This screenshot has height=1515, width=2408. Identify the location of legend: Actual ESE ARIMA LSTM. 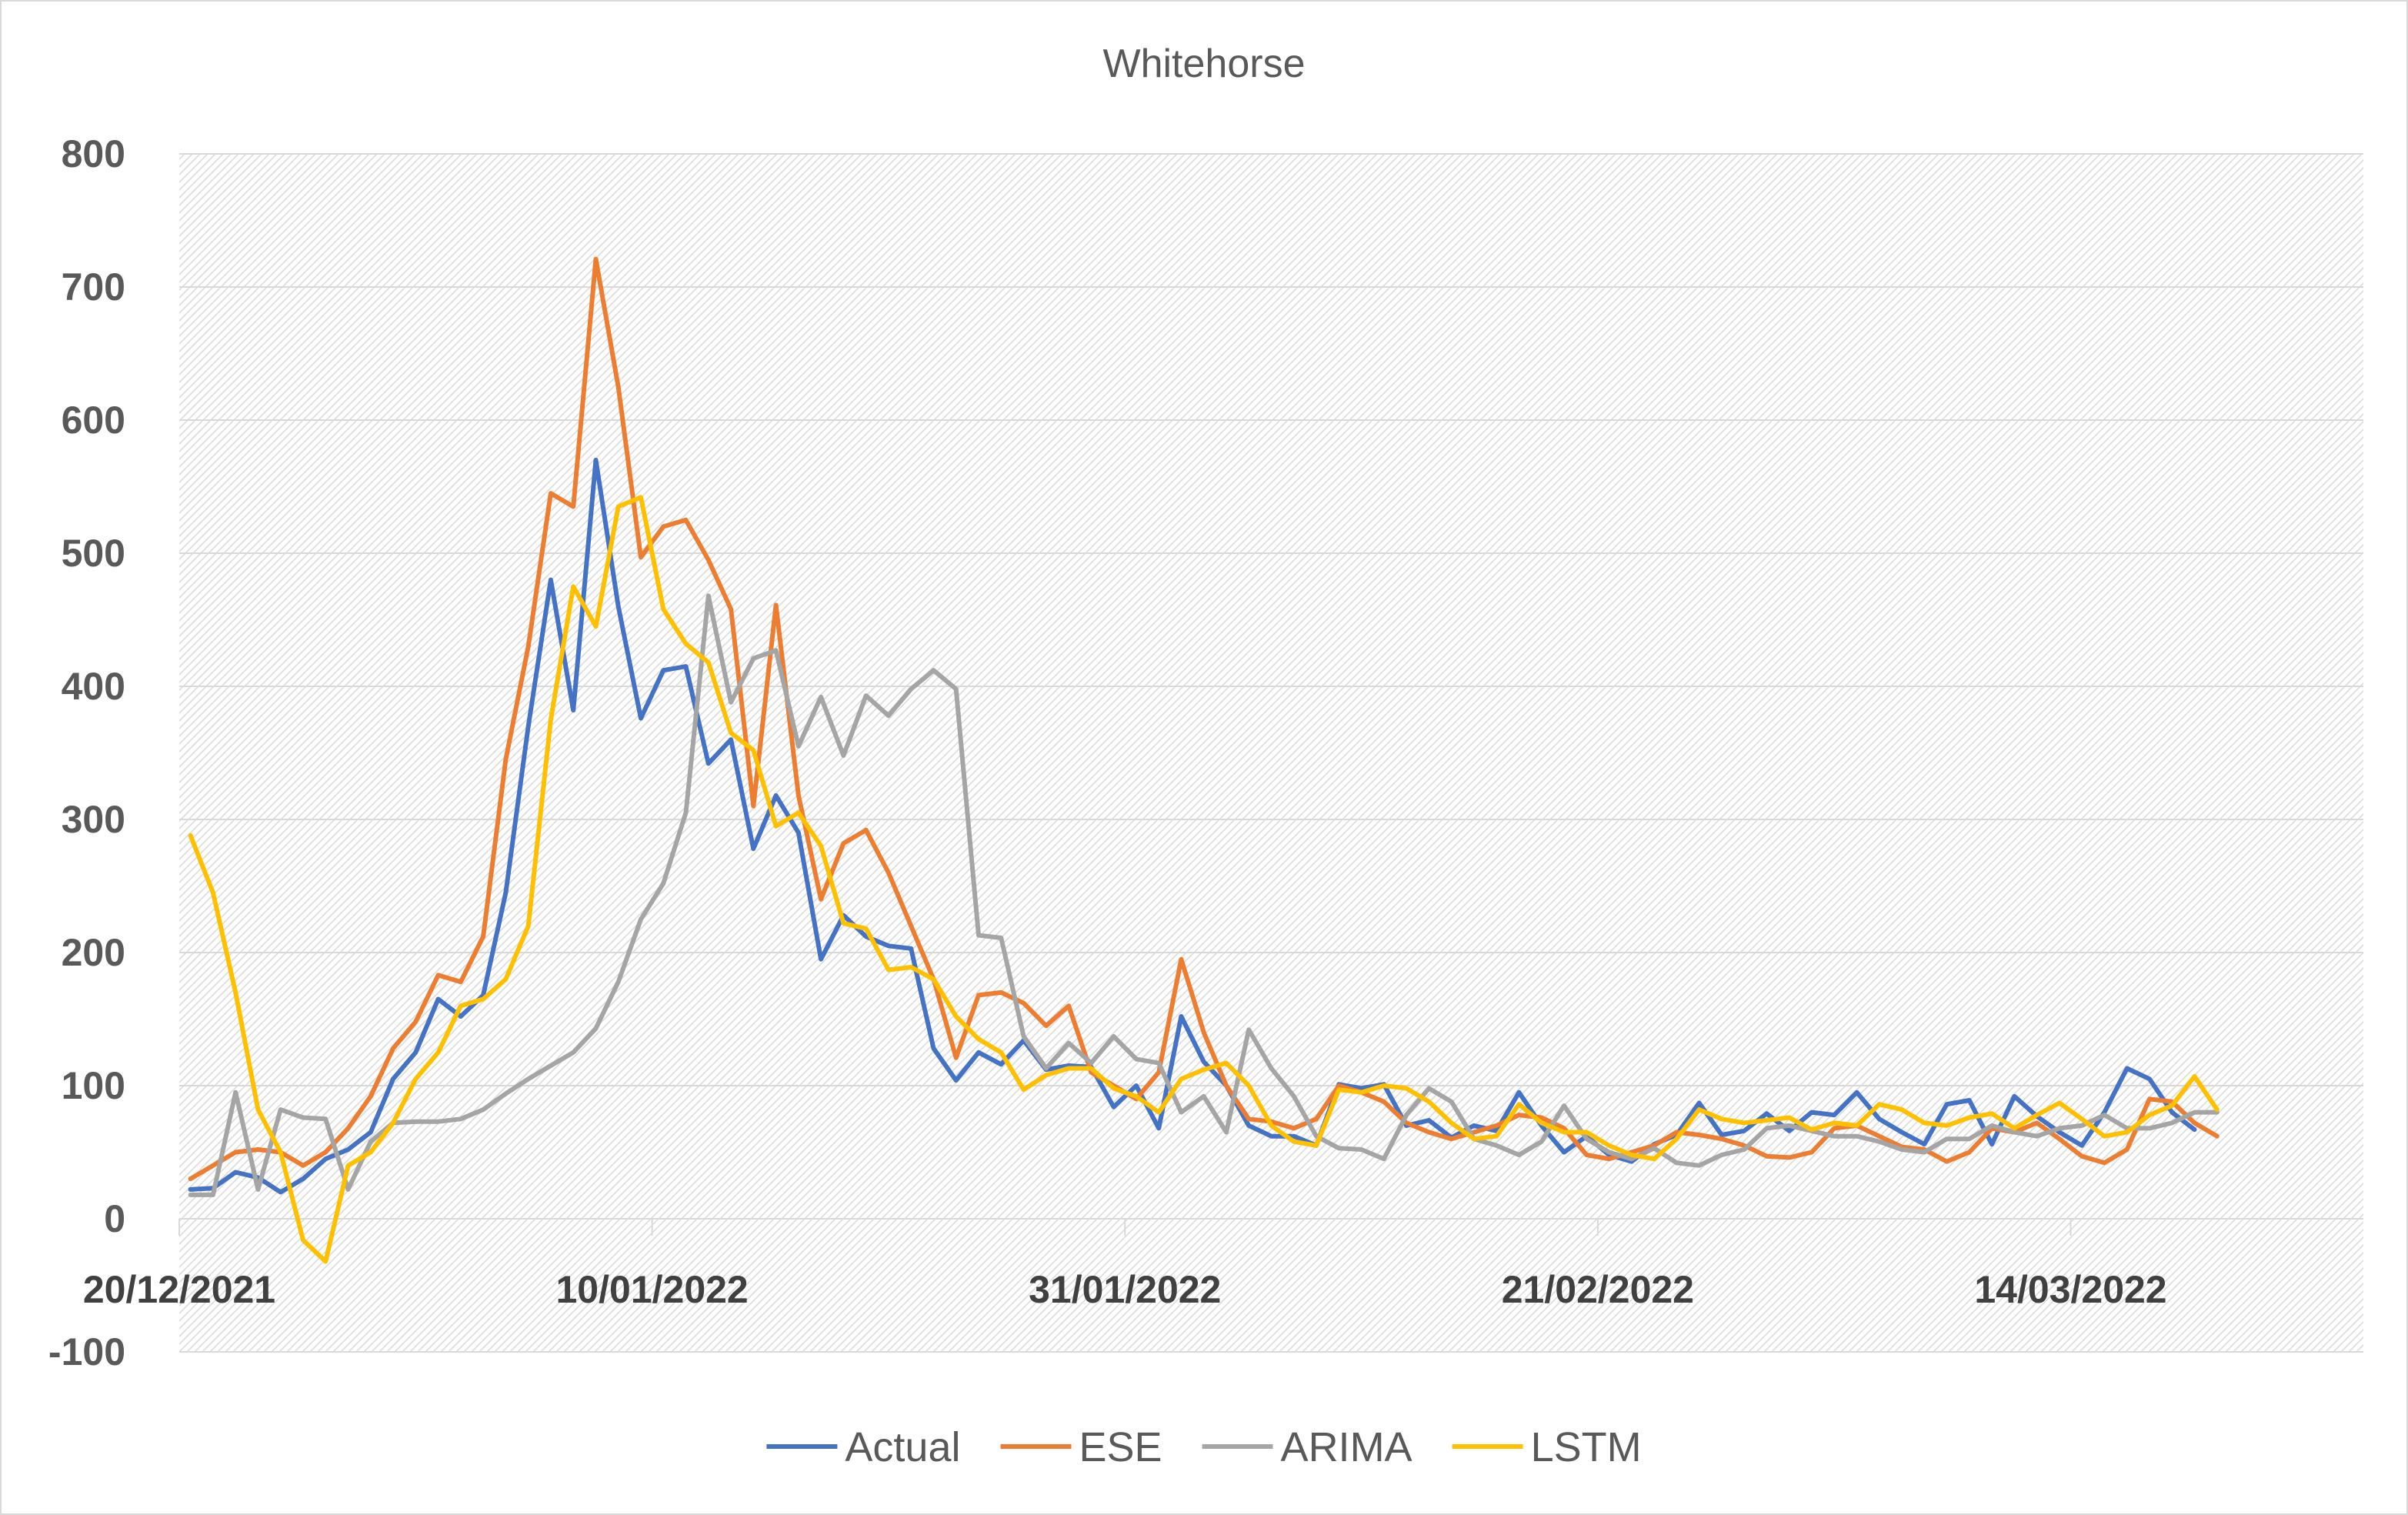
(1204, 1447).